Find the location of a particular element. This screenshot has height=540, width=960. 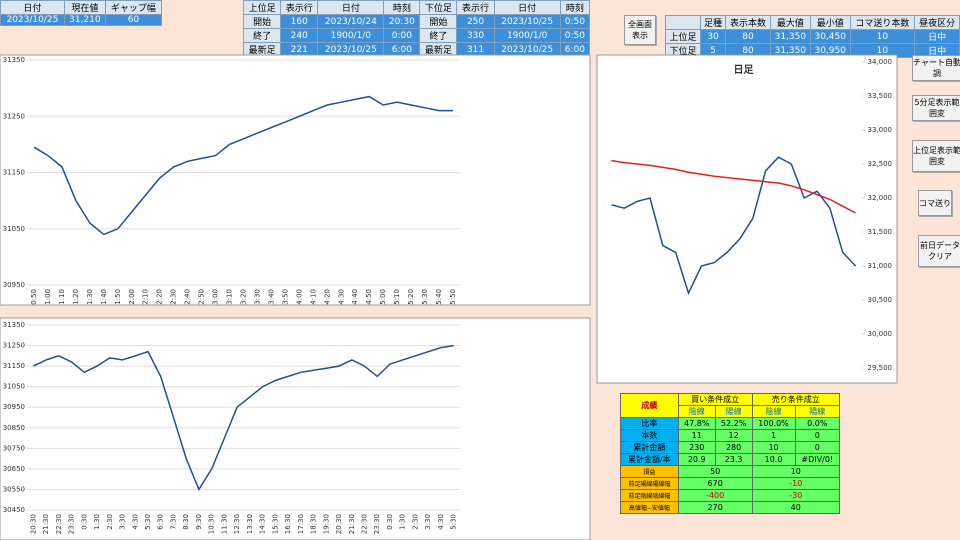

y-tick-label: 30650 is located at coordinates (14, 469).